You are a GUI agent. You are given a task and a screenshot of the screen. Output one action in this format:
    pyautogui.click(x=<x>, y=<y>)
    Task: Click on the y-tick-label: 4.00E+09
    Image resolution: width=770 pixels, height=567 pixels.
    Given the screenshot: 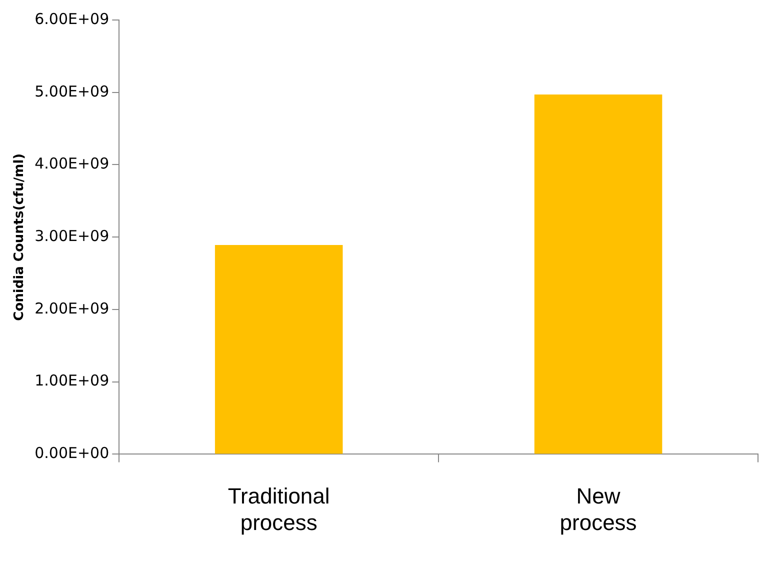 What is the action you would take?
    pyautogui.click(x=72, y=163)
    